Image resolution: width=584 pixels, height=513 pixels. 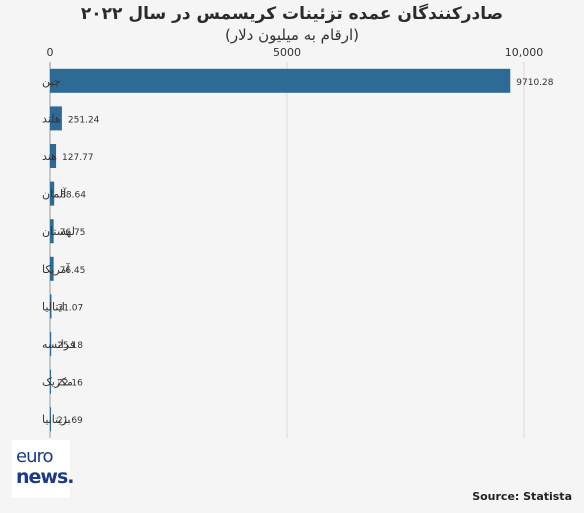 I want to click on chart-subtitle: (ارقام به میلیون دلار), so click(x=292, y=35).